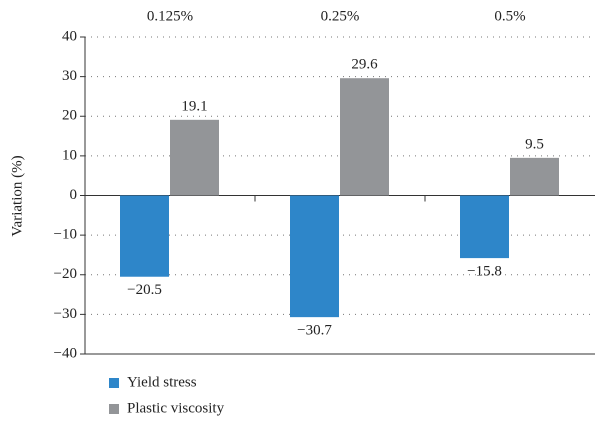 Image resolution: width=595 pixels, height=430 pixels. I want to click on y-tick-label: −40, so click(65, 353).